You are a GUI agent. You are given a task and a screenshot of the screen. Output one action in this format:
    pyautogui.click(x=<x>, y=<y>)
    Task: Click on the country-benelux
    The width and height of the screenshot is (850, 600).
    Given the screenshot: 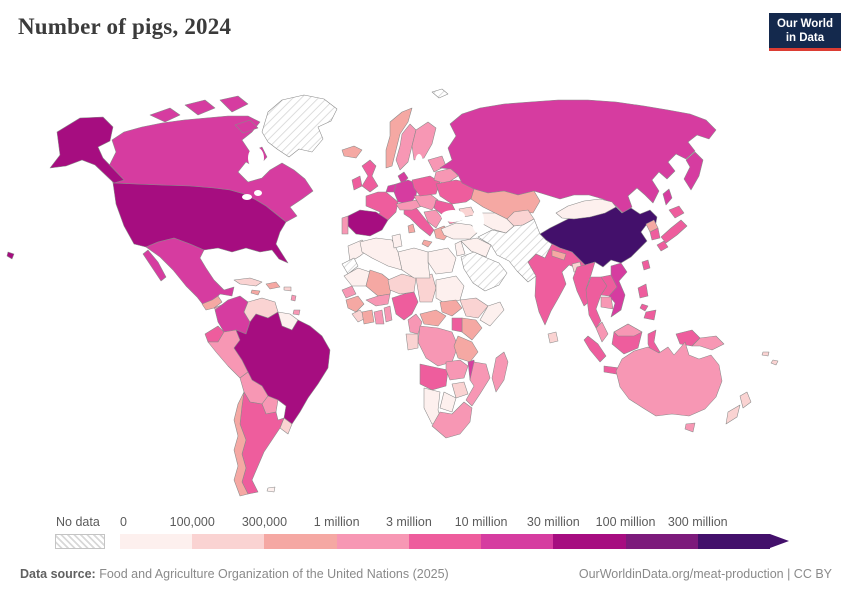 What is the action you would take?
    pyautogui.click(x=391, y=188)
    